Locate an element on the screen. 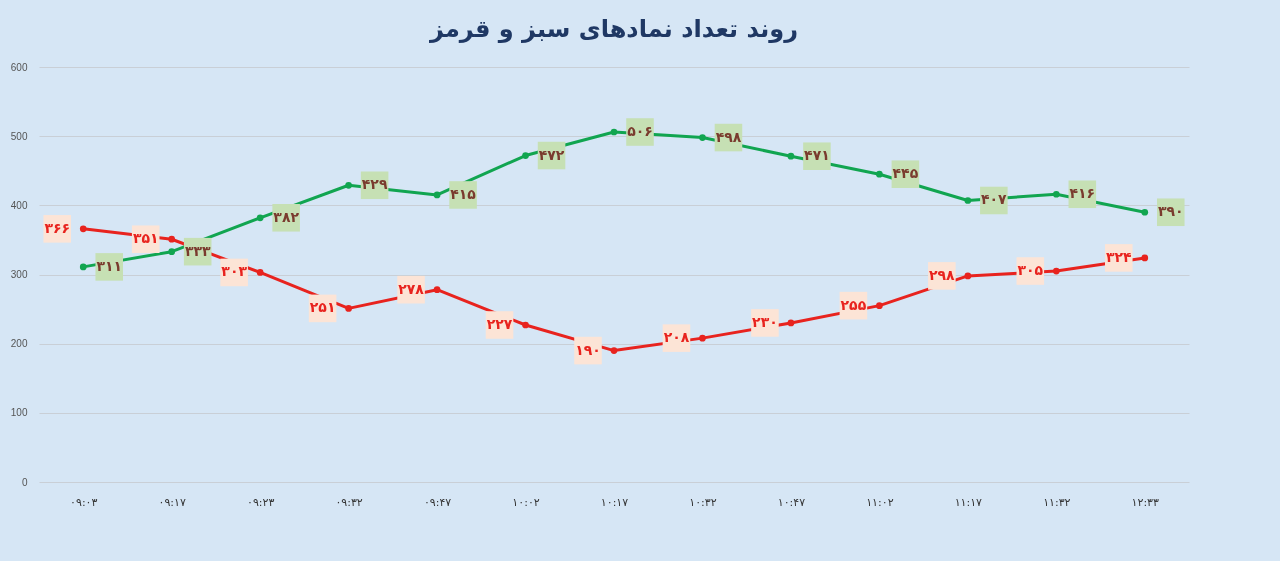 The width and height of the screenshot is (1280, 561). data-label: ۲۰۸ is located at coordinates (676, 337).